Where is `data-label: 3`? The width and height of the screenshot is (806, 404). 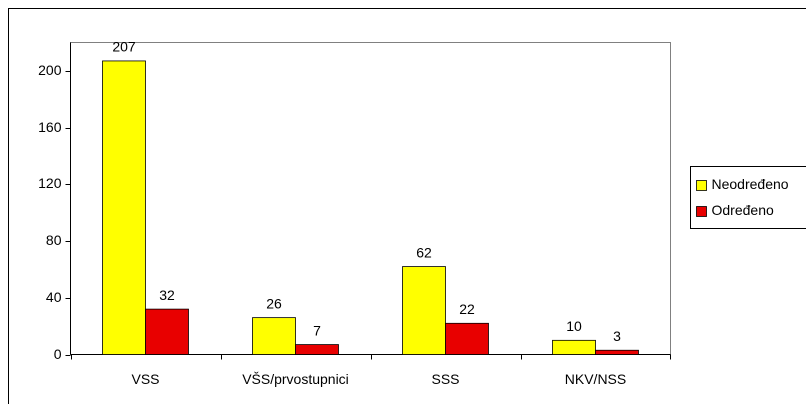 data-label: 3 is located at coordinates (617, 336).